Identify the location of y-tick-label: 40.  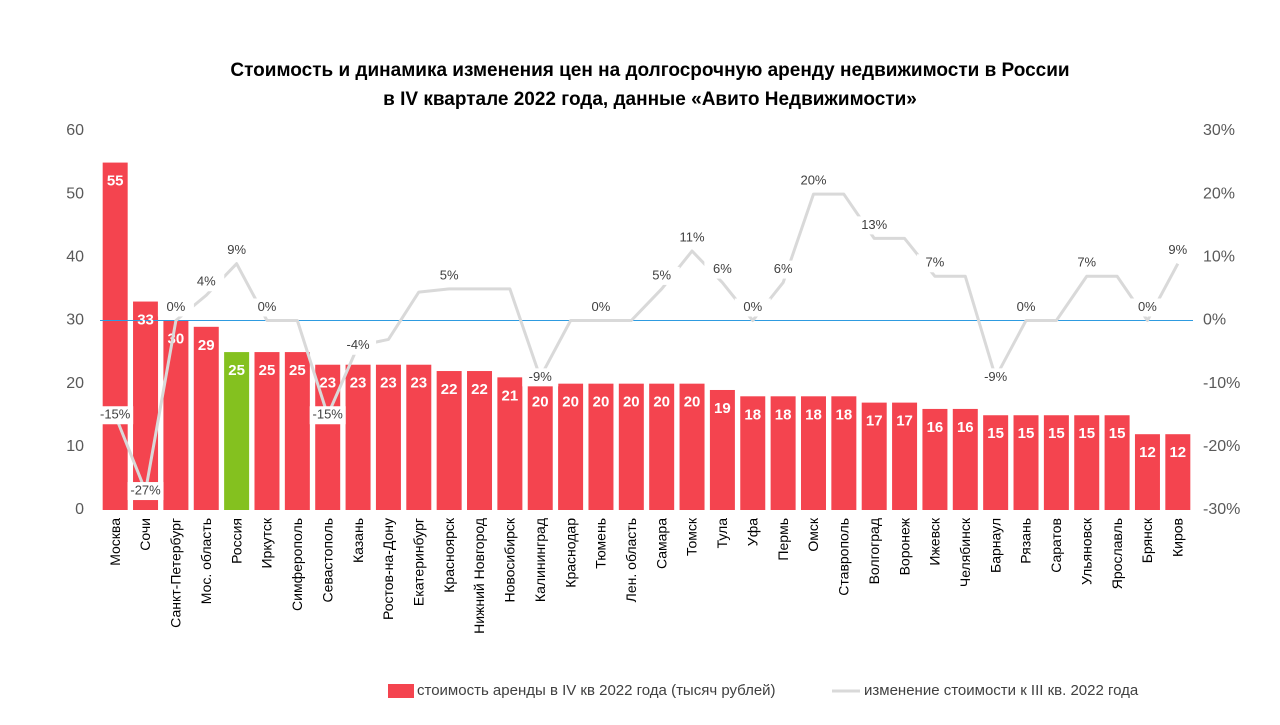
(75, 257).